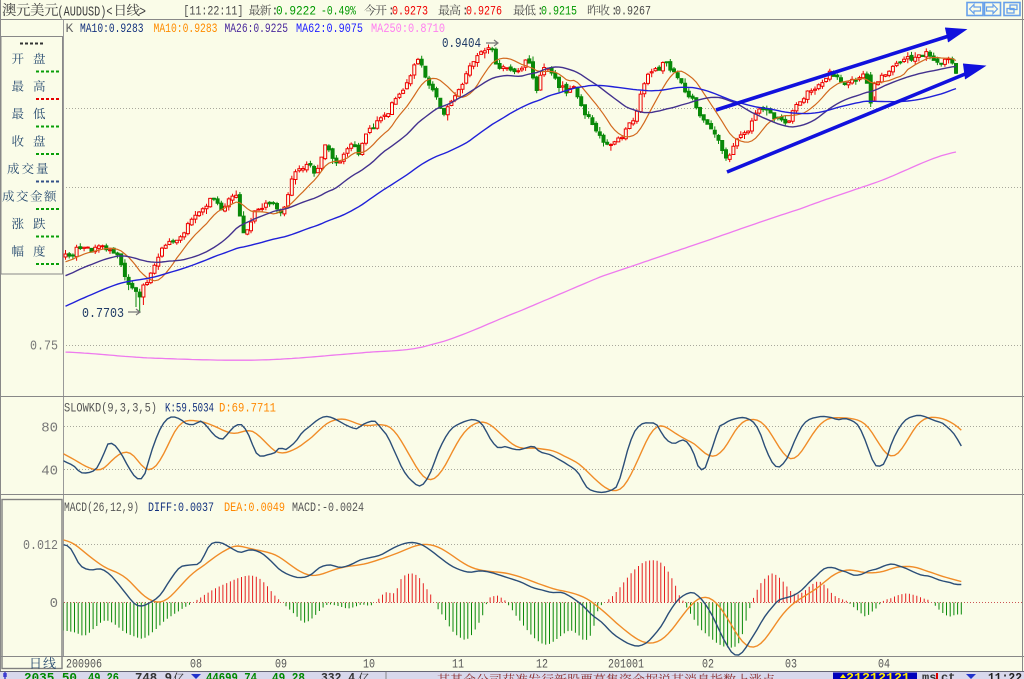 This screenshot has width=1024, height=679. Describe the element at coordinates (338, 675) in the screenshot. I see `svg-text: 332.4` at that location.